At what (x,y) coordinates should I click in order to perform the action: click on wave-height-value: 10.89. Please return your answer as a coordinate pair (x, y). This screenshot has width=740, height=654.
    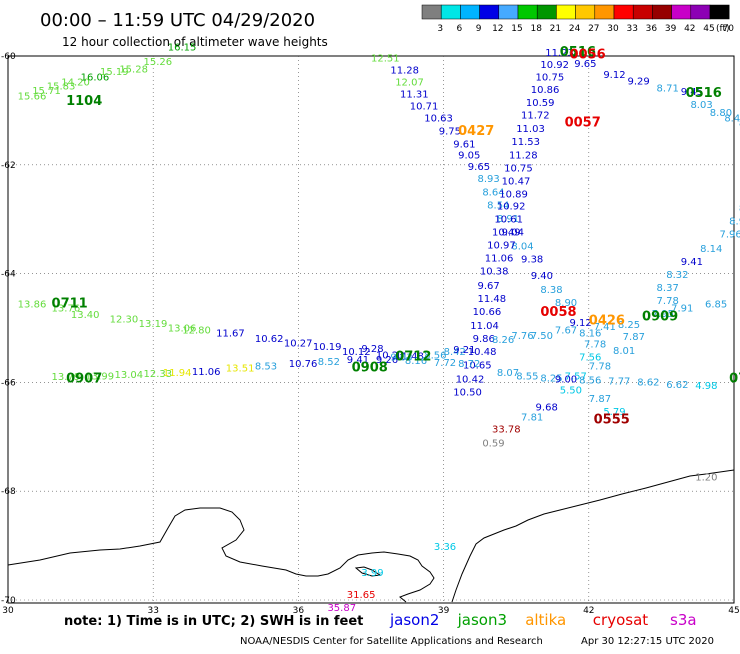
    Looking at the image, I should click on (513, 194).